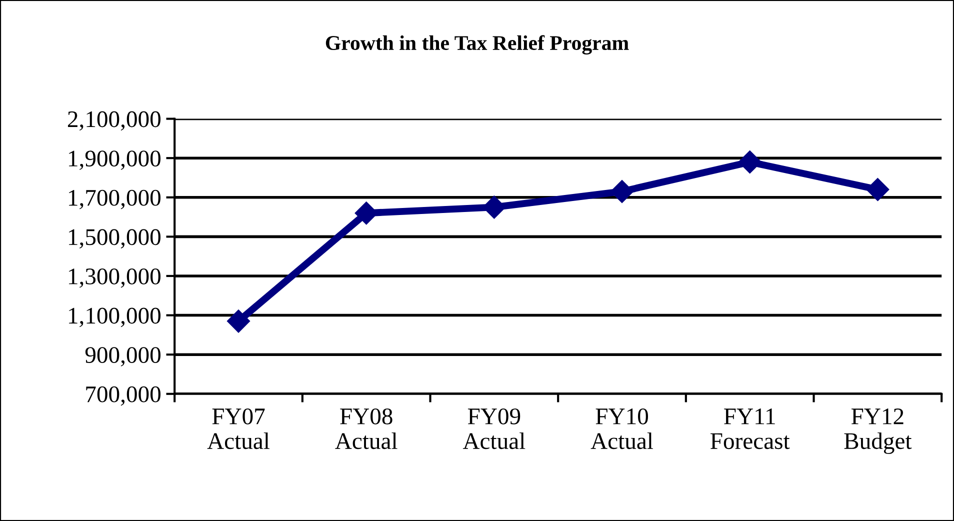 The height and width of the screenshot is (521, 954). I want to click on chart-title: Growth in the Tax Relief Program, so click(477, 44).